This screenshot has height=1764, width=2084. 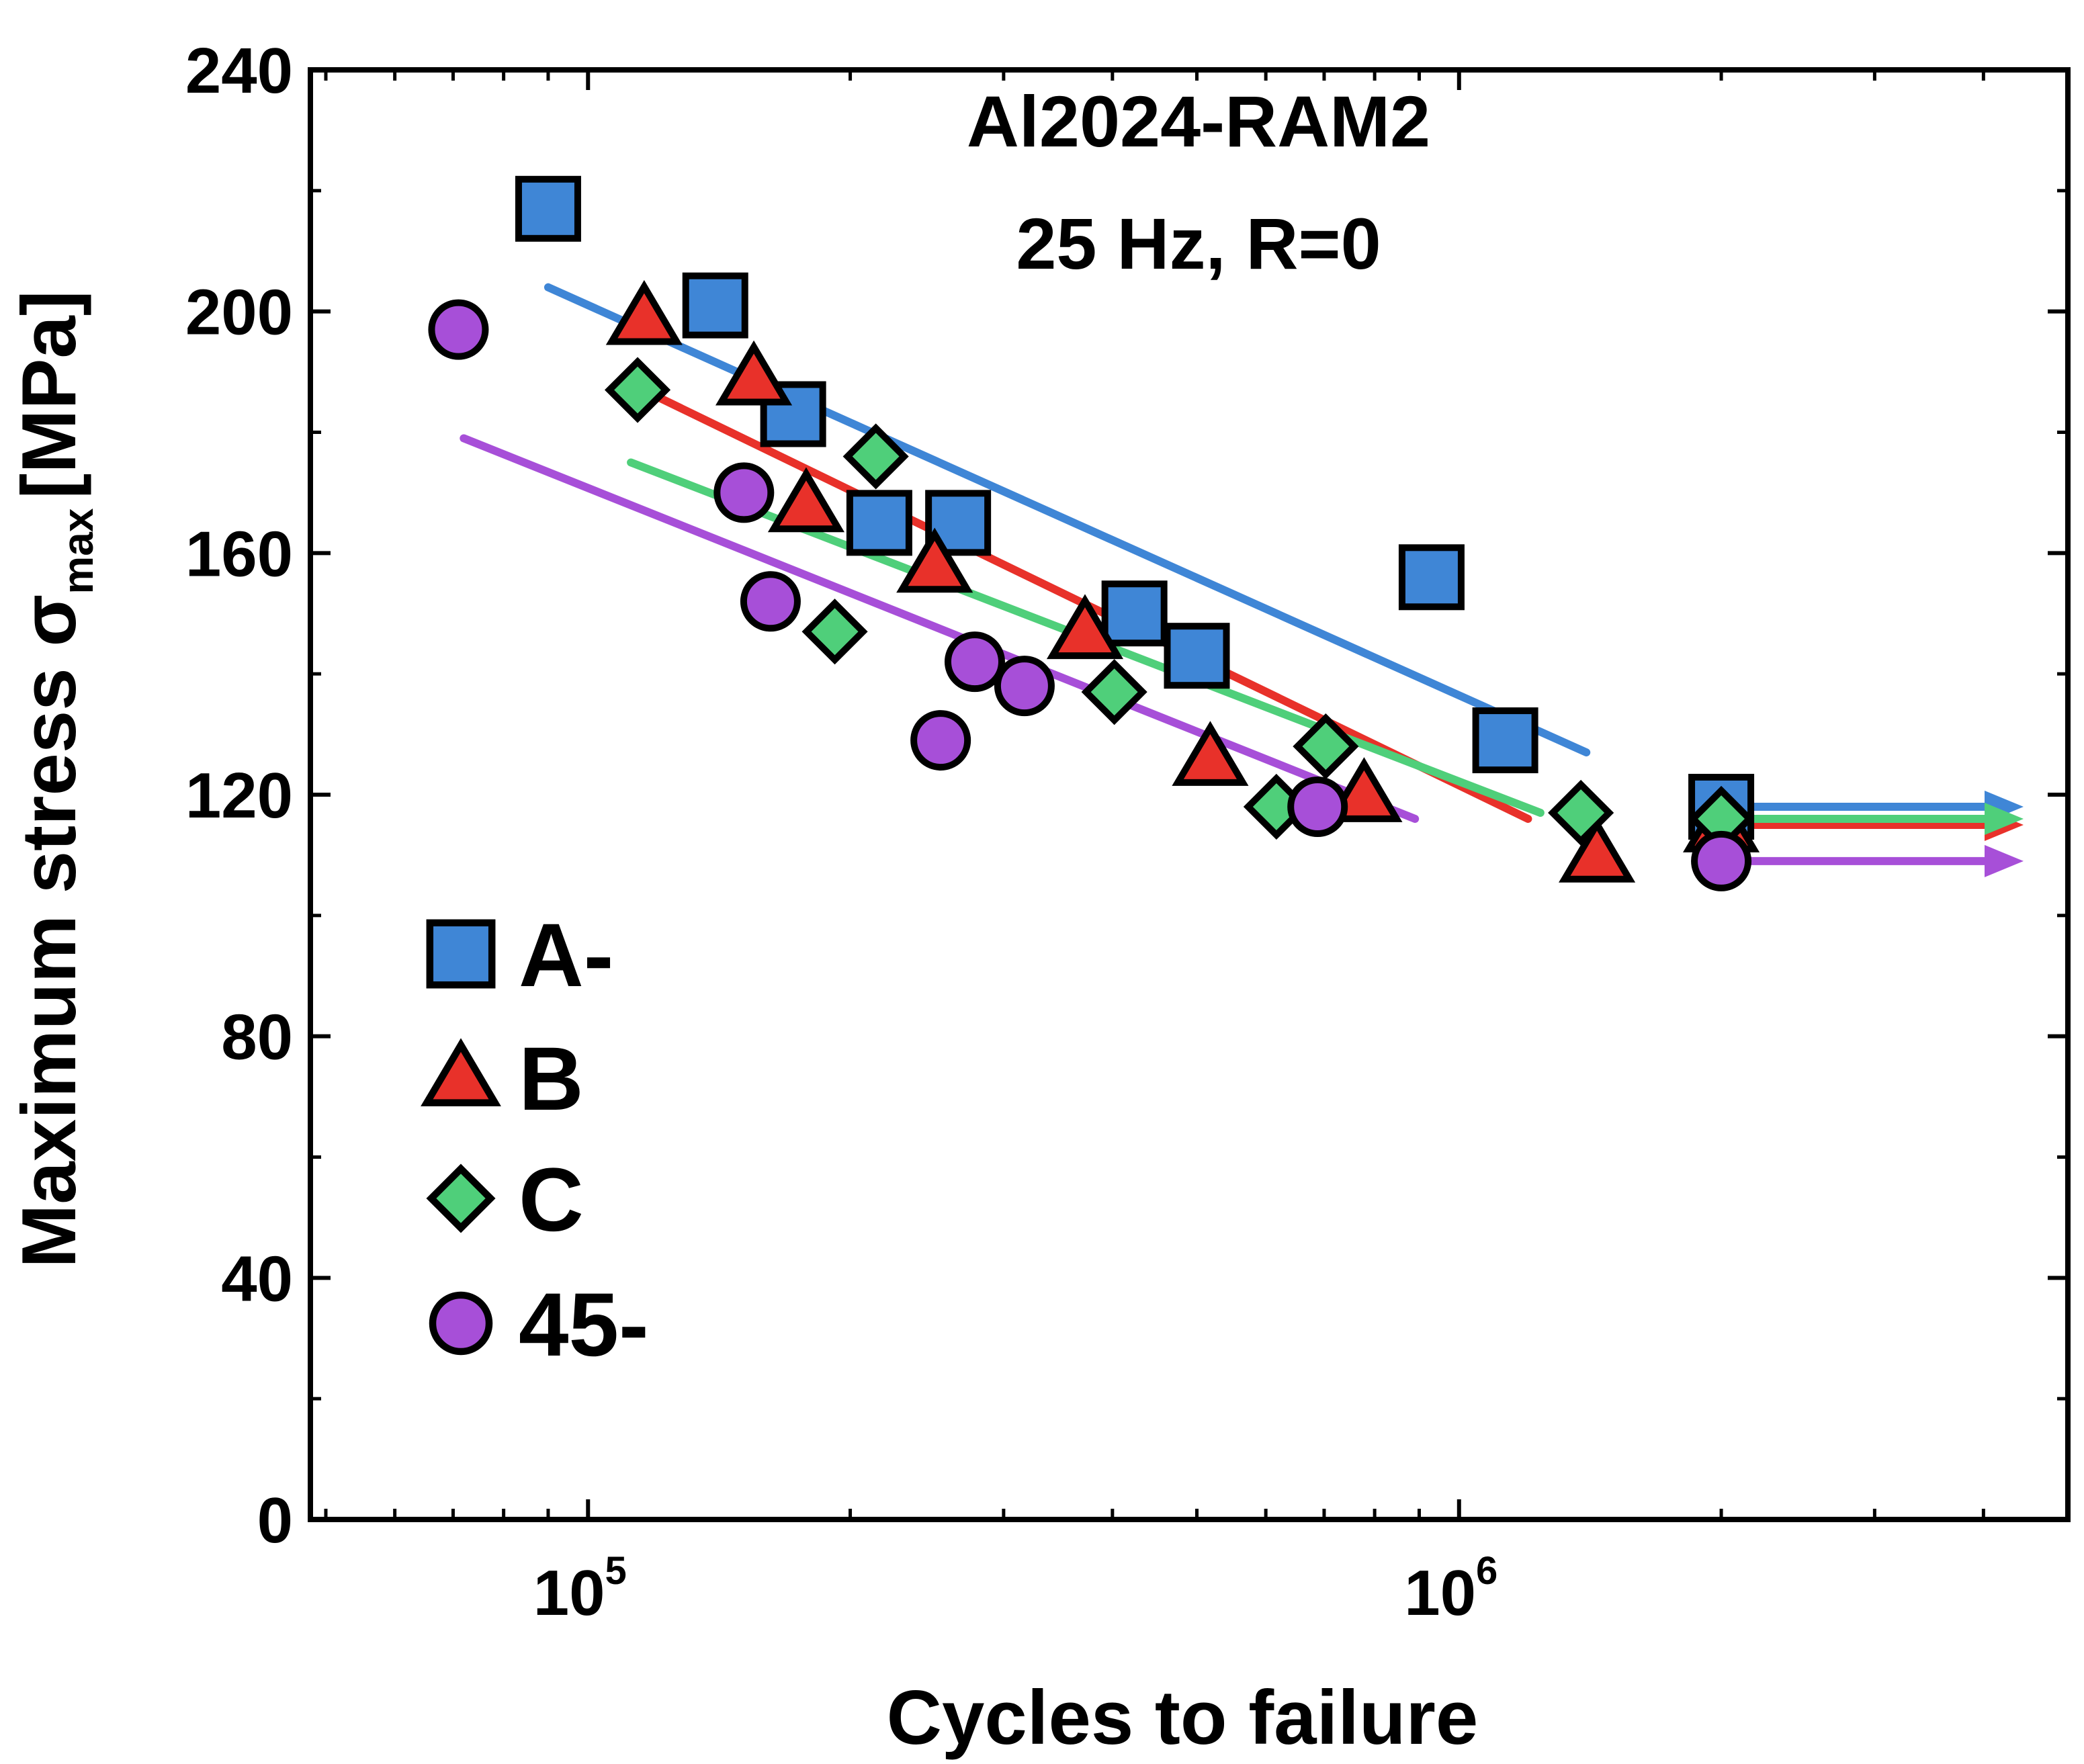 I want to click on x-tick-label: 10⁵, so click(x=580, y=1589).